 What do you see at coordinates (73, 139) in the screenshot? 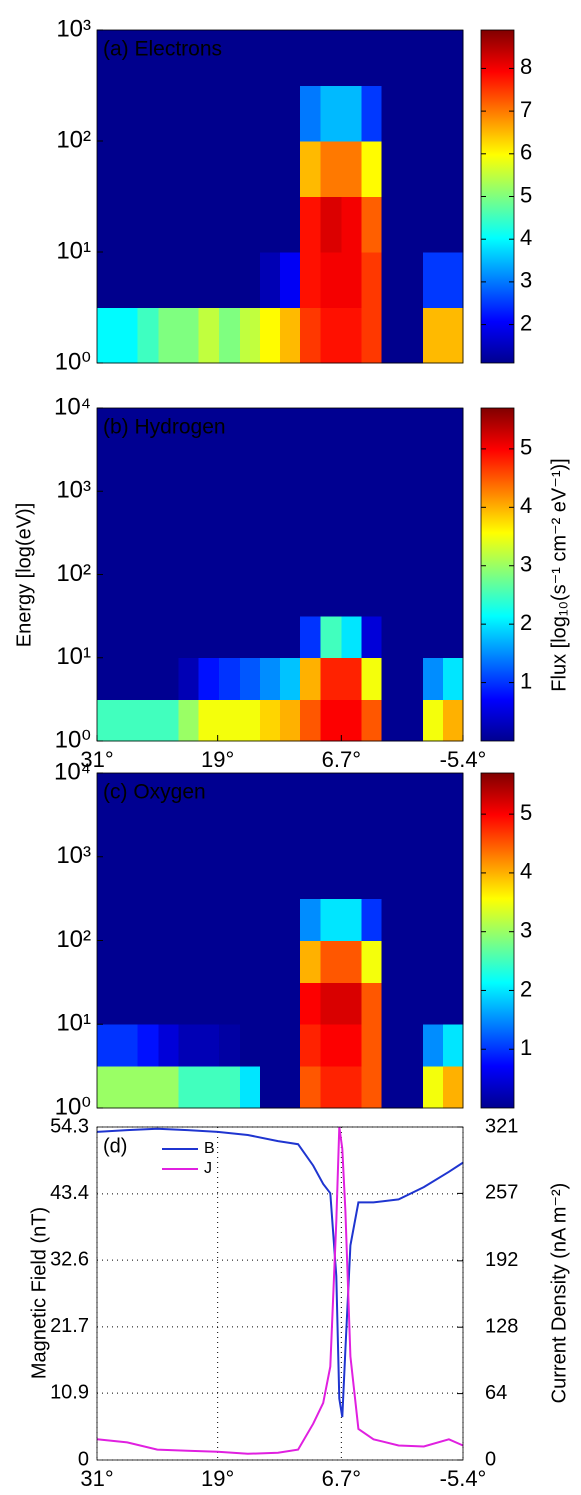
I see `y-tick-label: 10²` at bounding box center [73, 139].